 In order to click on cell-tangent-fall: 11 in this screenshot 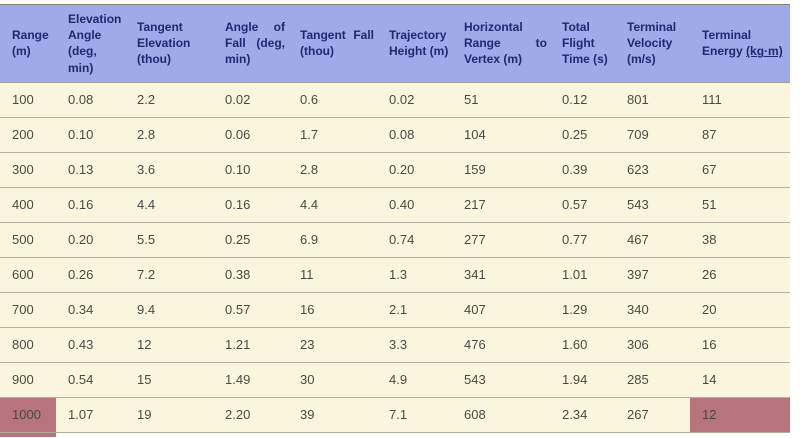, I will do `click(332, 275)`.